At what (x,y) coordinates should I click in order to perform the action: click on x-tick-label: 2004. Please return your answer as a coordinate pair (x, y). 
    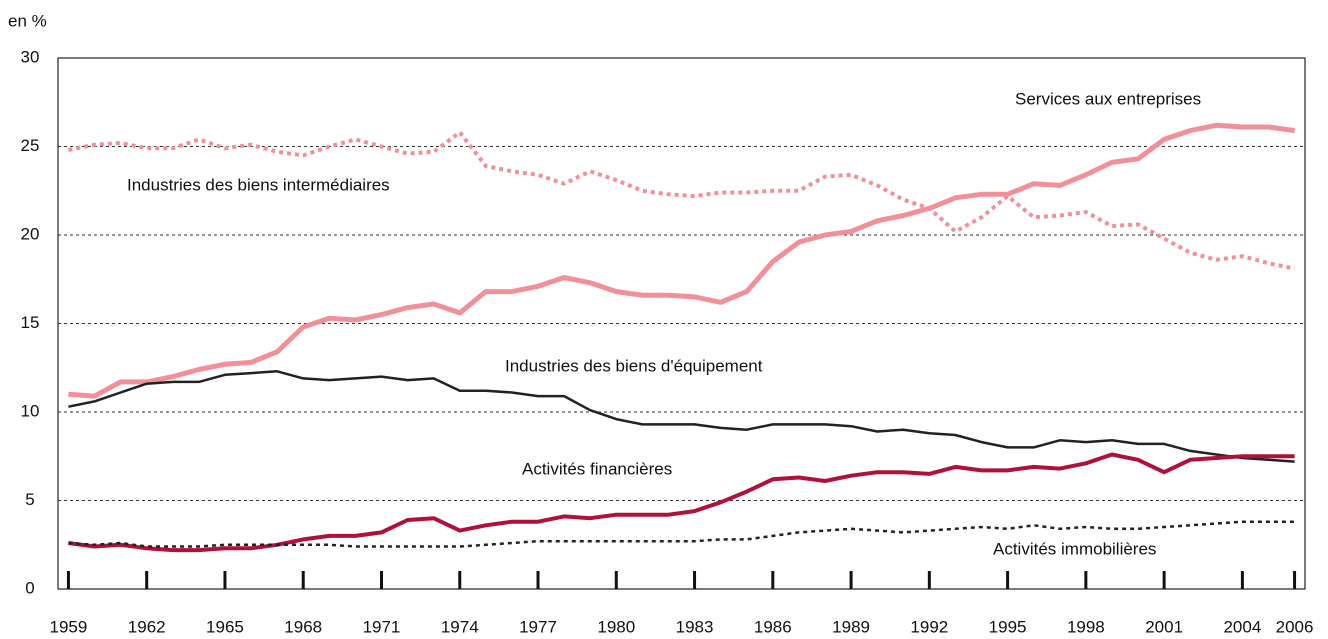
    Looking at the image, I should click on (1242, 626).